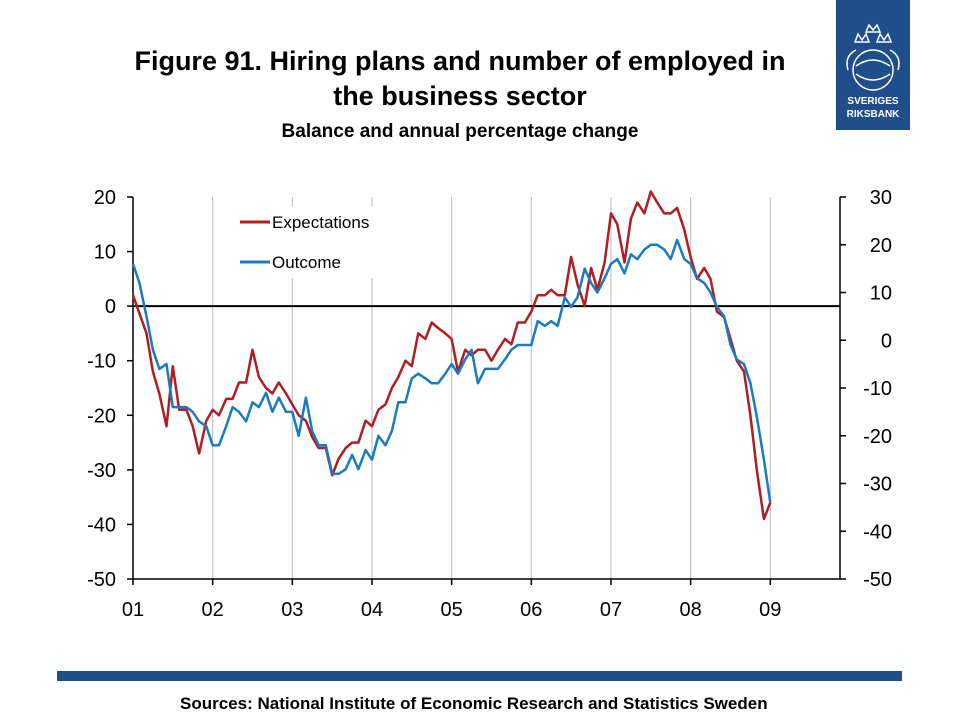 This screenshot has width=960, height=720. Describe the element at coordinates (770, 610) in the screenshot. I see `x-tick-label: 09` at that location.